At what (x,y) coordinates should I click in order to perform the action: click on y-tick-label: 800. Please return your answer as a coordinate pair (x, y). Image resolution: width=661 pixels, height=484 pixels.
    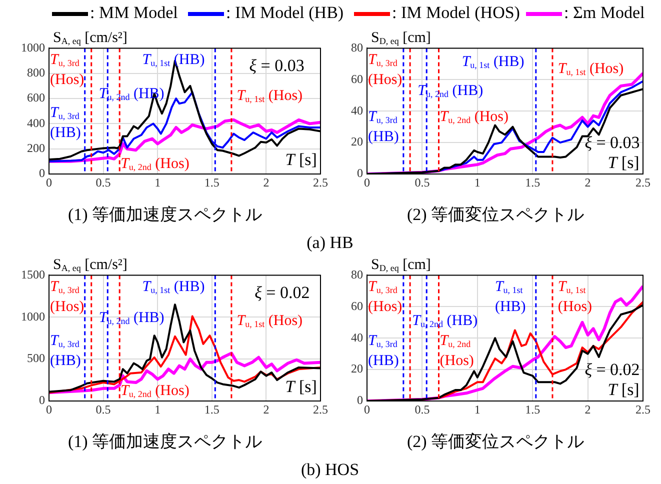
    Looking at the image, I should click on (36, 73).